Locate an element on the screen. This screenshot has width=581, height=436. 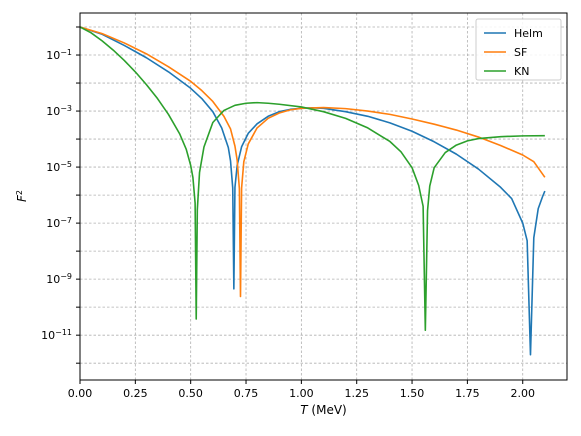
x-tick-label: 0.50 is located at coordinates (190, 393).